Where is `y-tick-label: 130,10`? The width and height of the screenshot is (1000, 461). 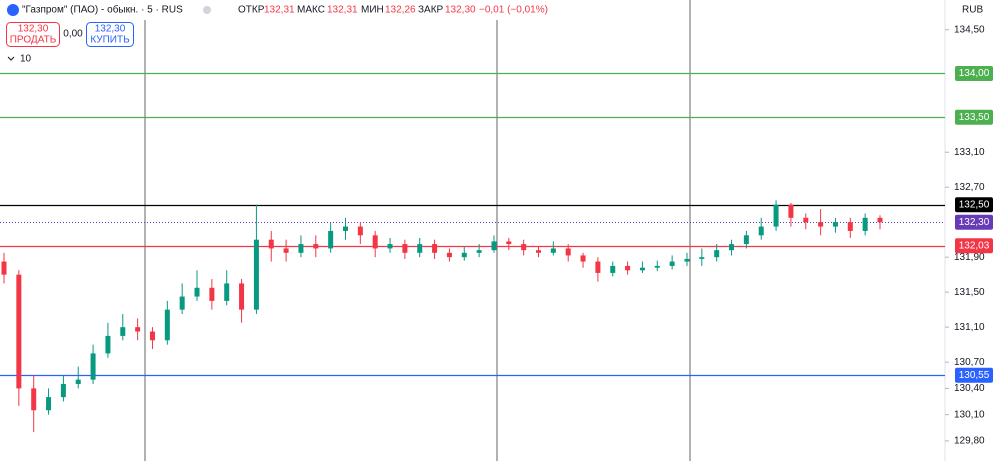
y-tick-label: 130,10 is located at coordinates (969, 414).